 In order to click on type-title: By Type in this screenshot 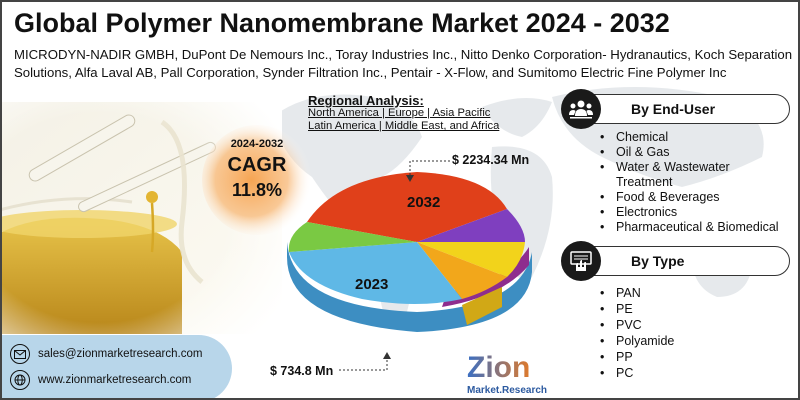, I will do `click(658, 261)`.